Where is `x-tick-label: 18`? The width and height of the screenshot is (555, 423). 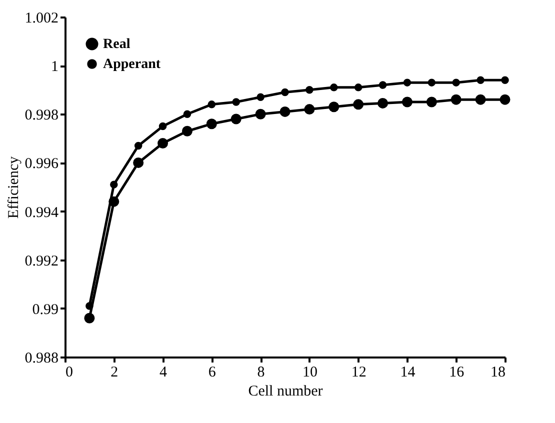
x-tick-label: 18 is located at coordinates (498, 372).